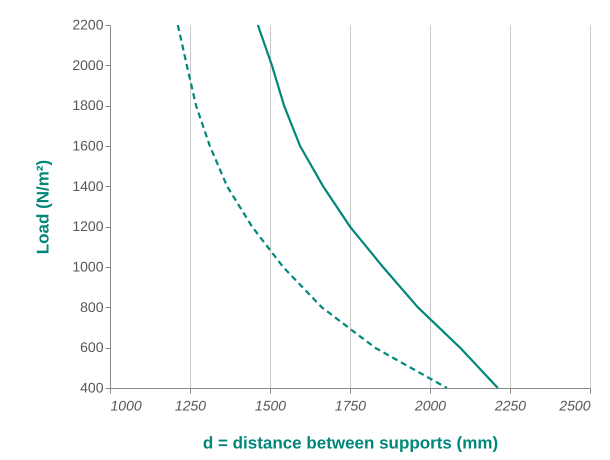 The image size is (610, 460). Describe the element at coordinates (88, 226) in the screenshot. I see `y-tick-label: 1200` at that location.